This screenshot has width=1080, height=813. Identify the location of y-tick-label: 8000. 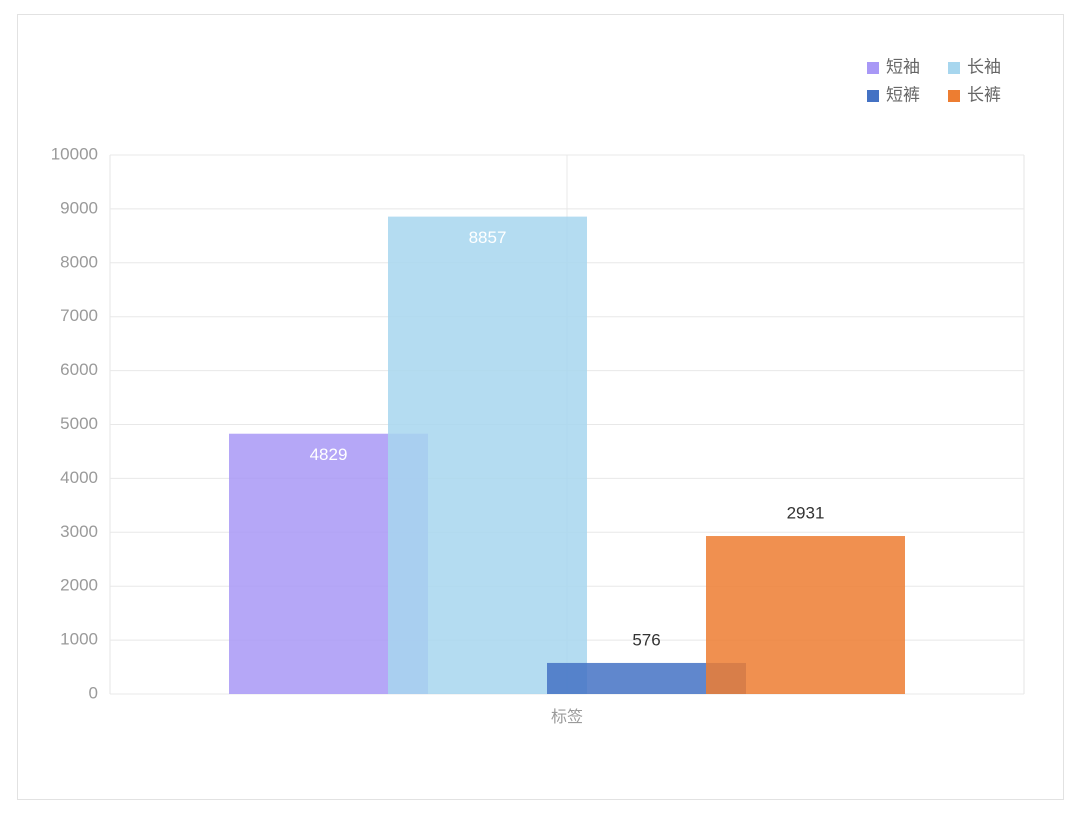
(79, 261).